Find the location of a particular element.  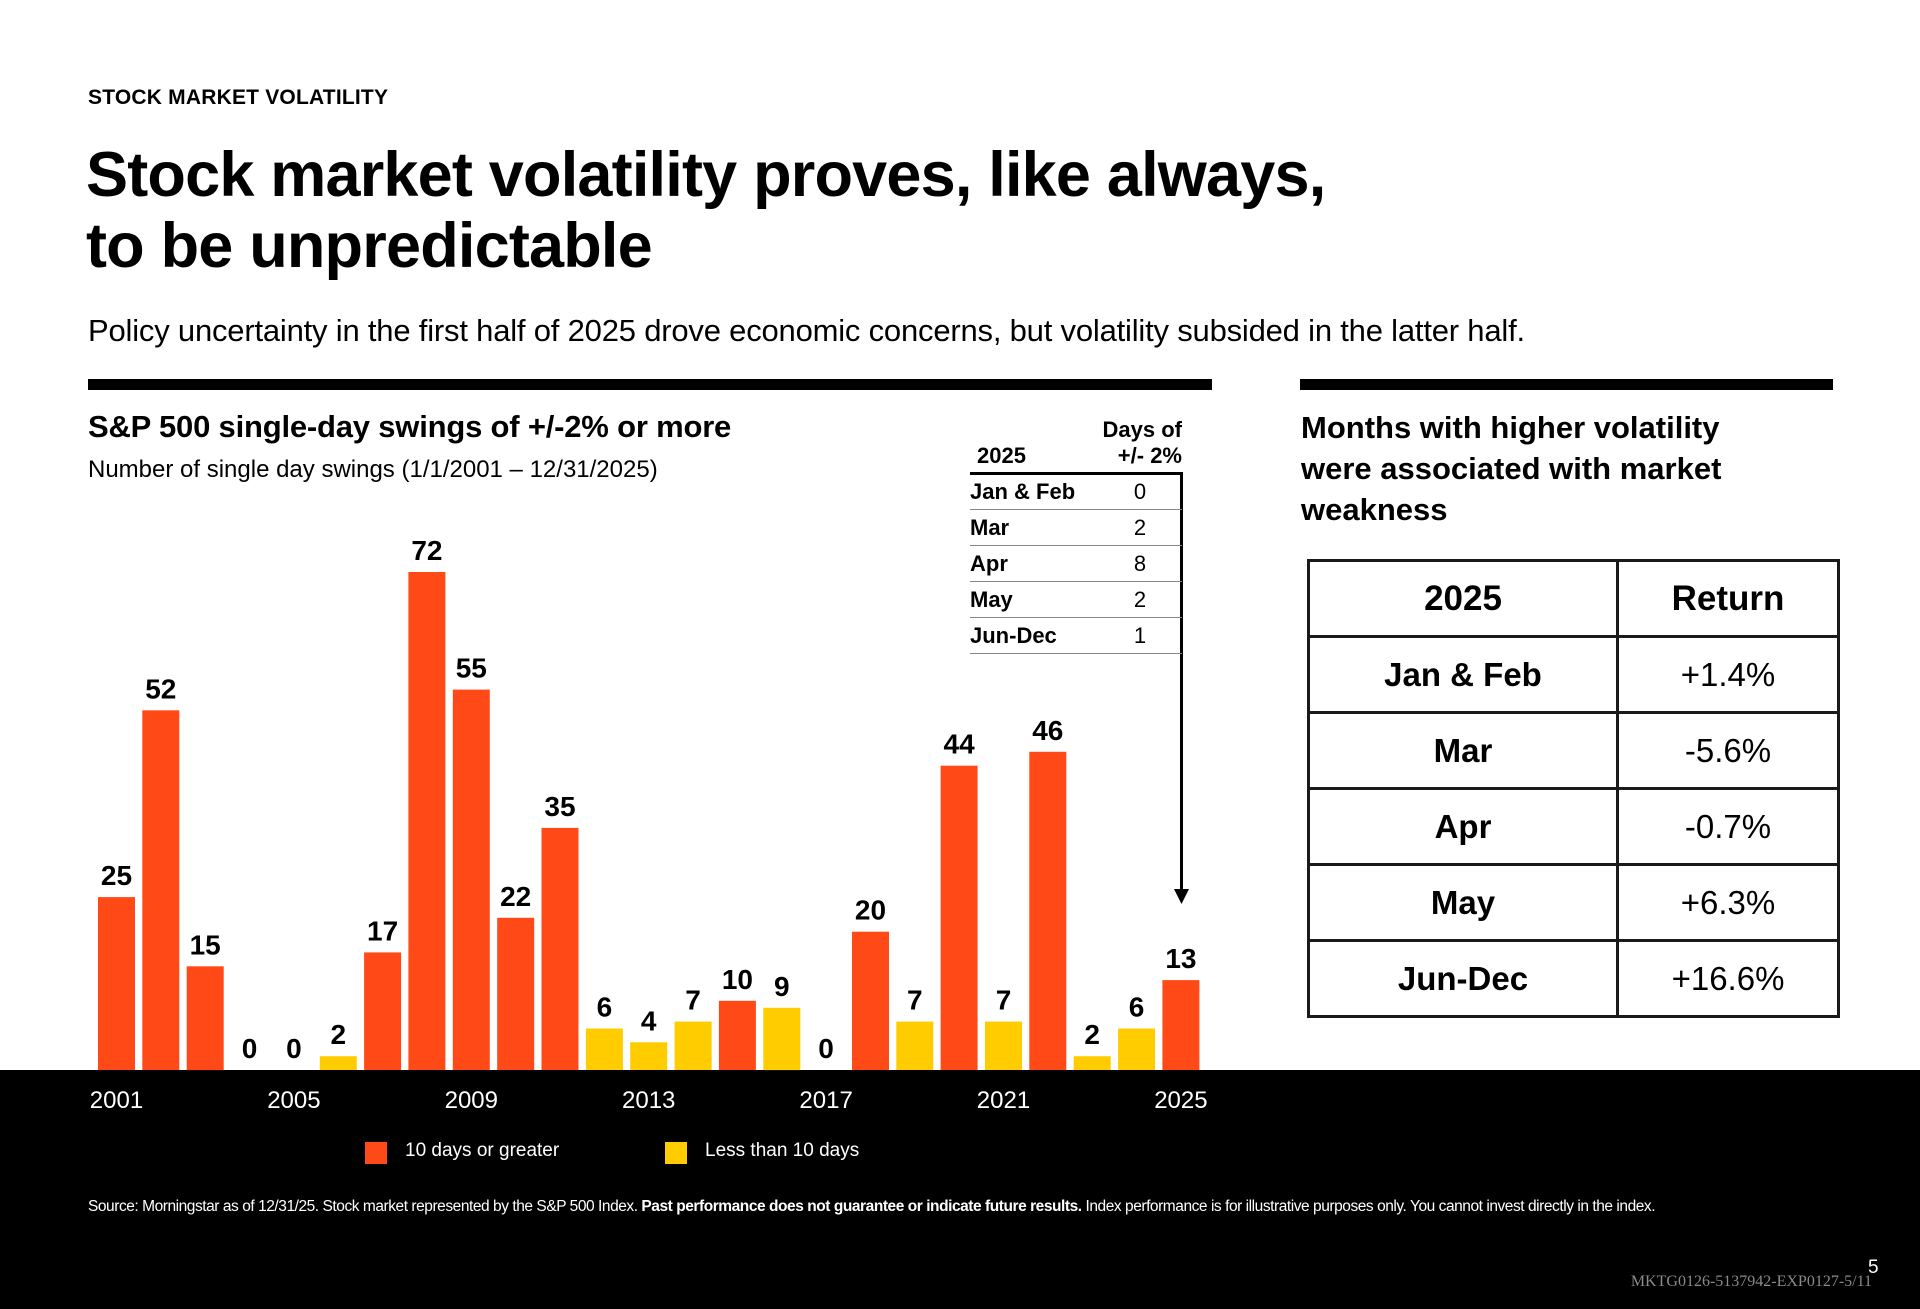

returns-month: Mar is located at coordinates (1463, 750).